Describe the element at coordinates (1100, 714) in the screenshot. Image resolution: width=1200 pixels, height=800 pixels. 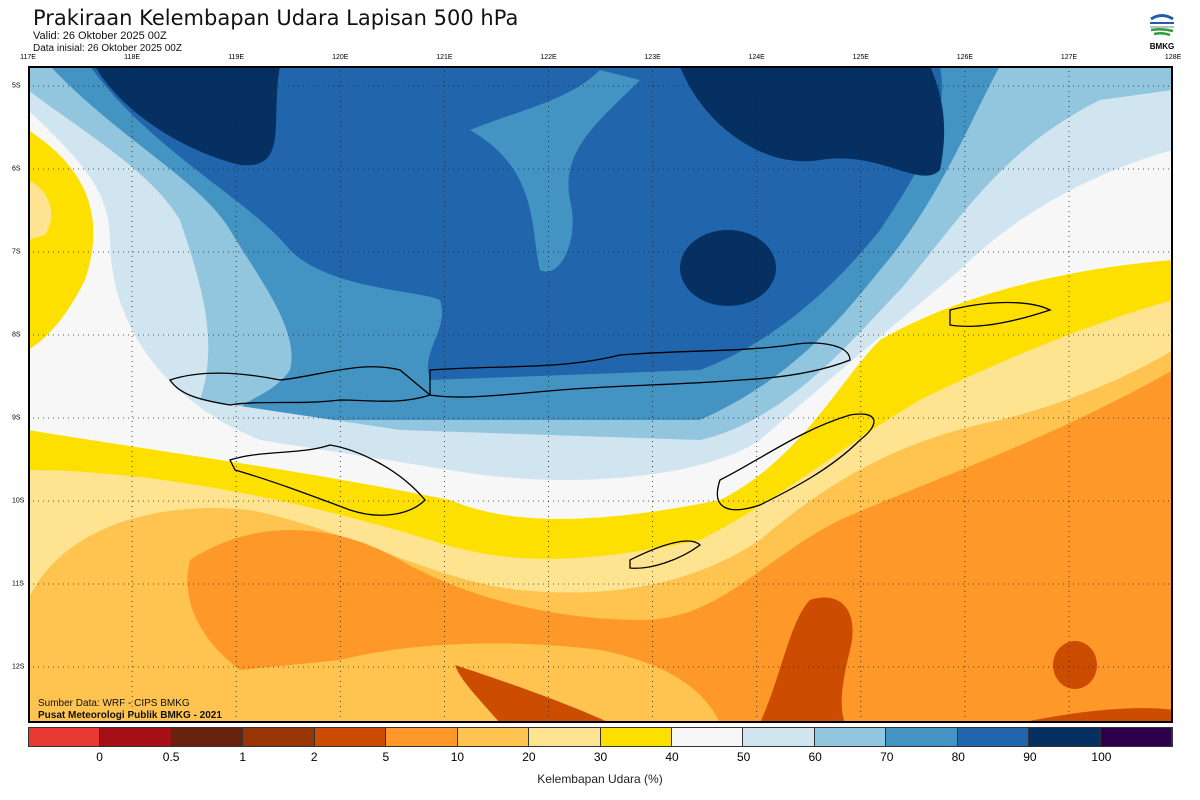
I see `band-2-5-d` at that location.